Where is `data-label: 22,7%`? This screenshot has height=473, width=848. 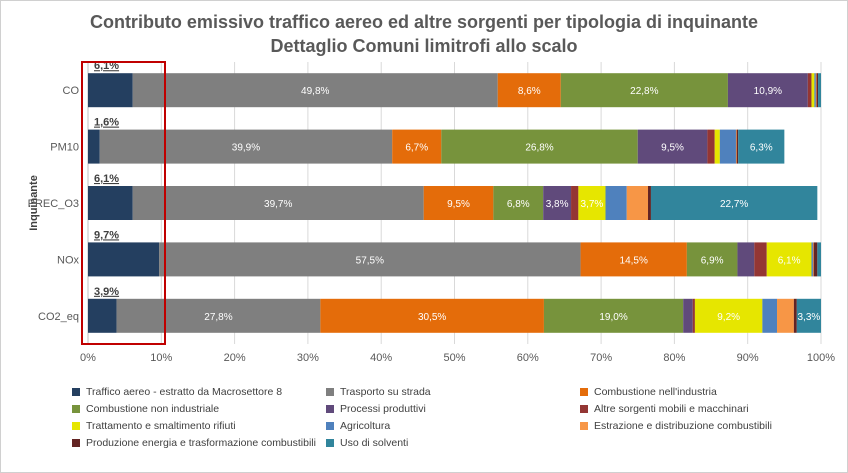
data-label: 22,7% is located at coordinates (734, 204).